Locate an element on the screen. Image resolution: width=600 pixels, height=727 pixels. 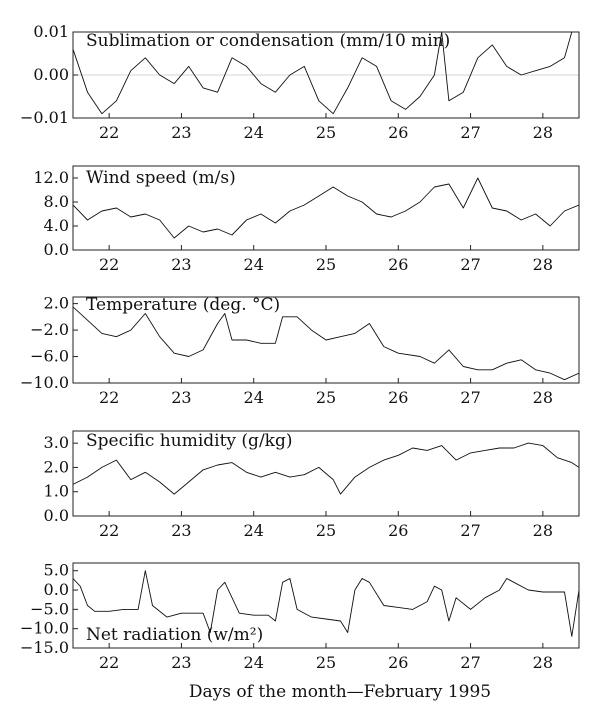
y-tick-label: 8.0 is located at coordinates (56, 201).